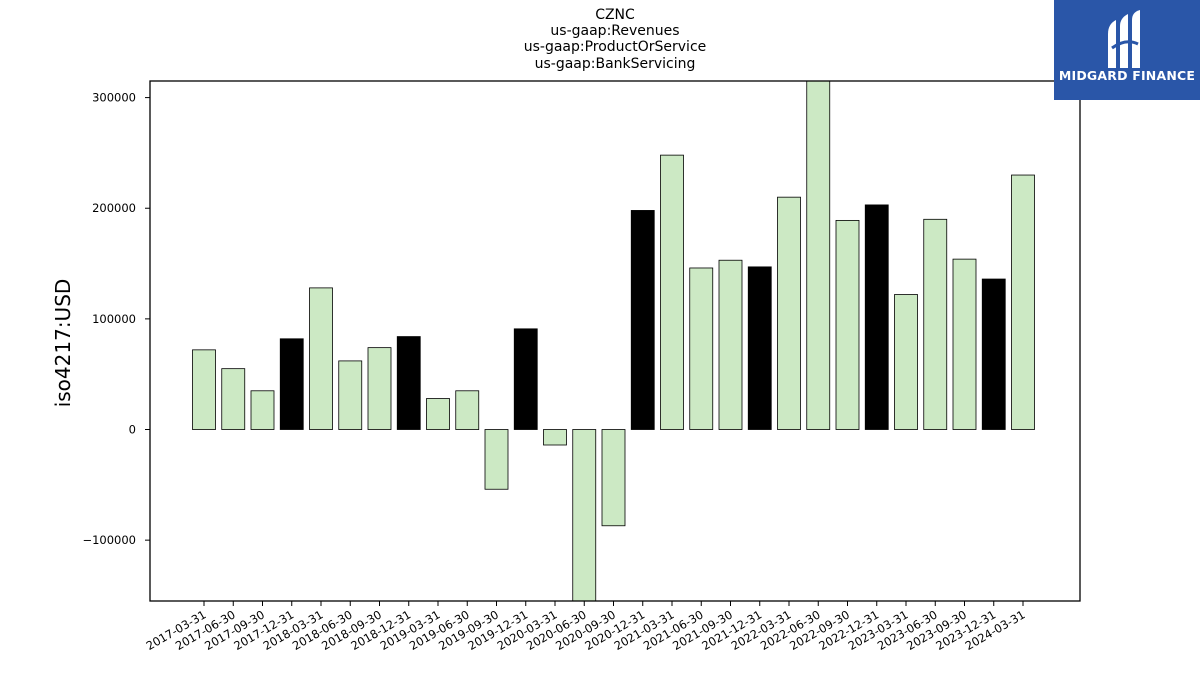 This screenshot has height=675, width=1200. Describe the element at coordinates (1127, 75) in the screenshot. I see `logo-text: MIDGARD FINANCE` at that location.